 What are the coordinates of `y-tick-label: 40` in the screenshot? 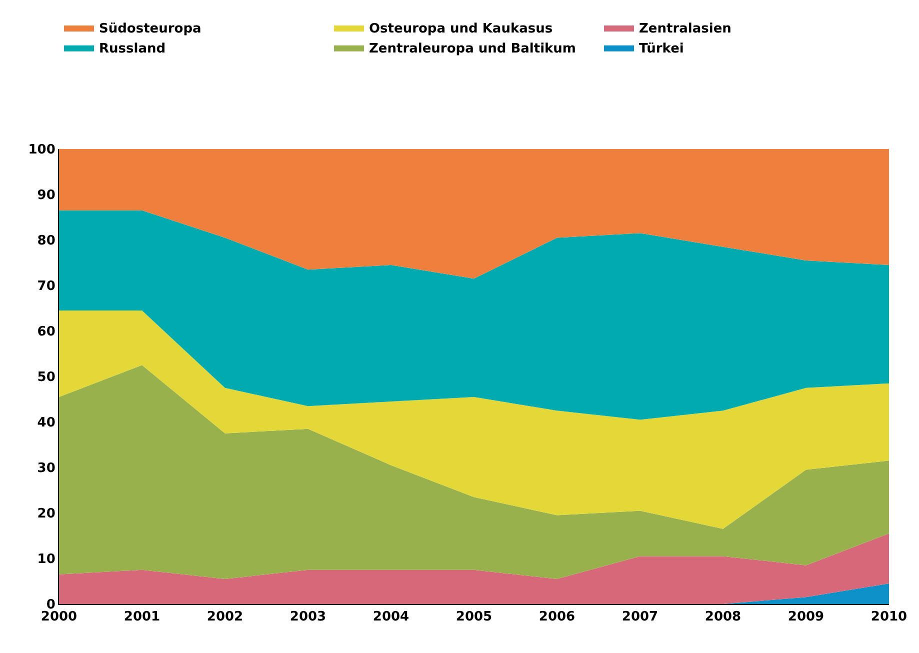 It's located at (46, 423).